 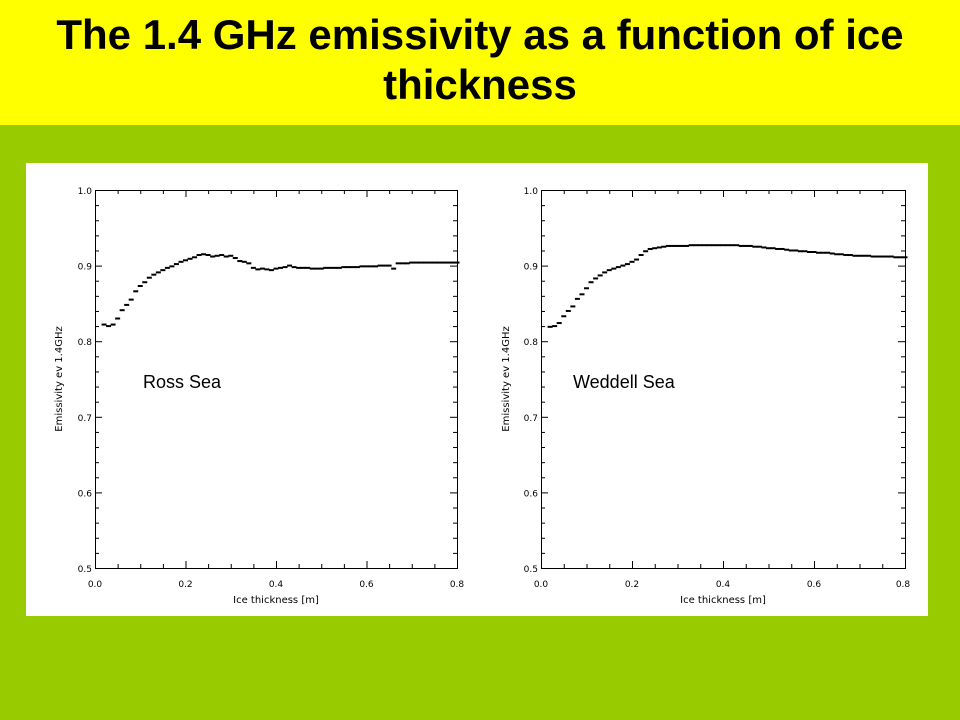 I want to click on weddell-sea-y-axis-label: Emissivity ev 1.4GHz, so click(x=506, y=378).